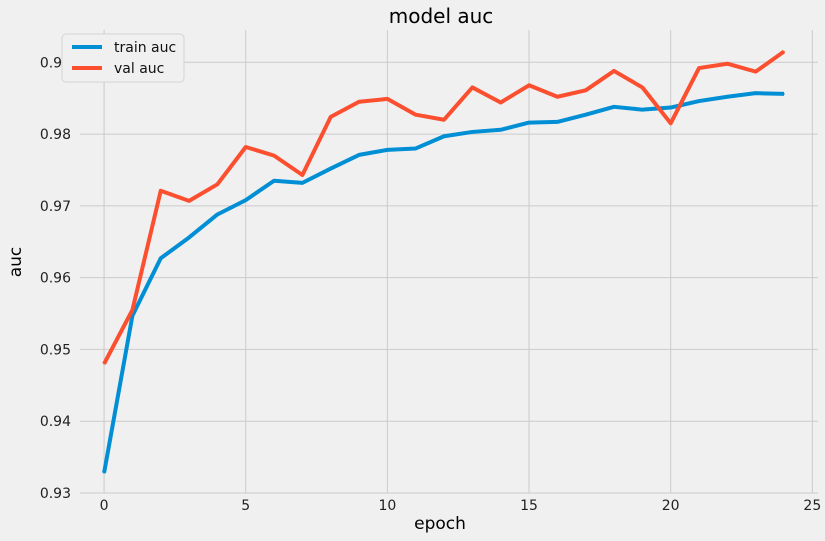 This screenshot has width=825, height=541. What do you see at coordinates (529, 506) in the screenshot?
I see `x-tick-label-3: 15` at bounding box center [529, 506].